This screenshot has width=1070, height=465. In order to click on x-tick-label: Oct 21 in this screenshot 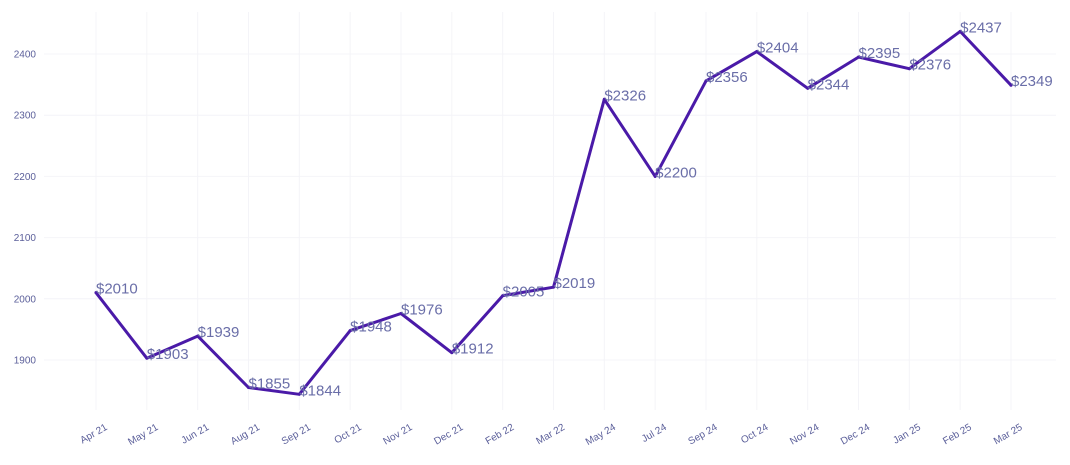, I will do `click(348, 434)`.